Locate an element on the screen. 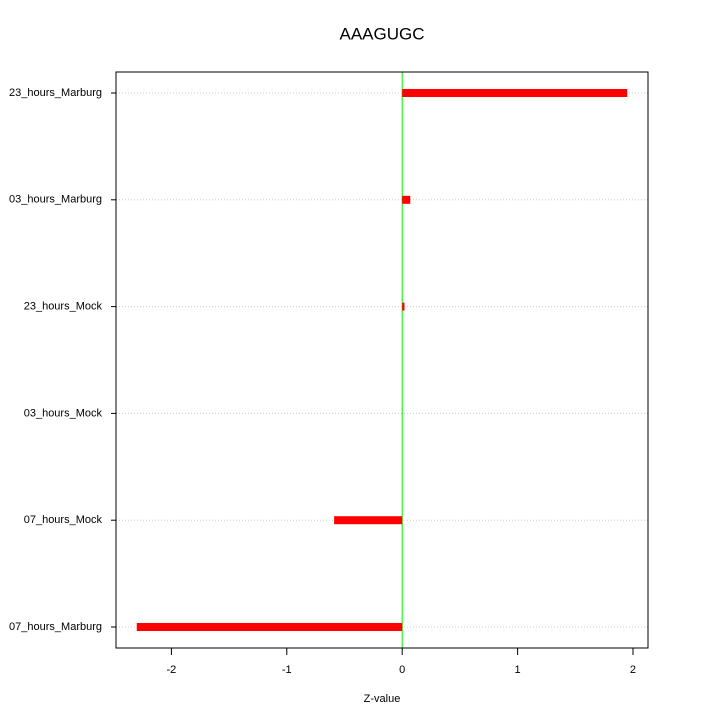 This screenshot has height=720, width=720. y-tick-label: 23_hours_Marburg is located at coordinates (55, 93).